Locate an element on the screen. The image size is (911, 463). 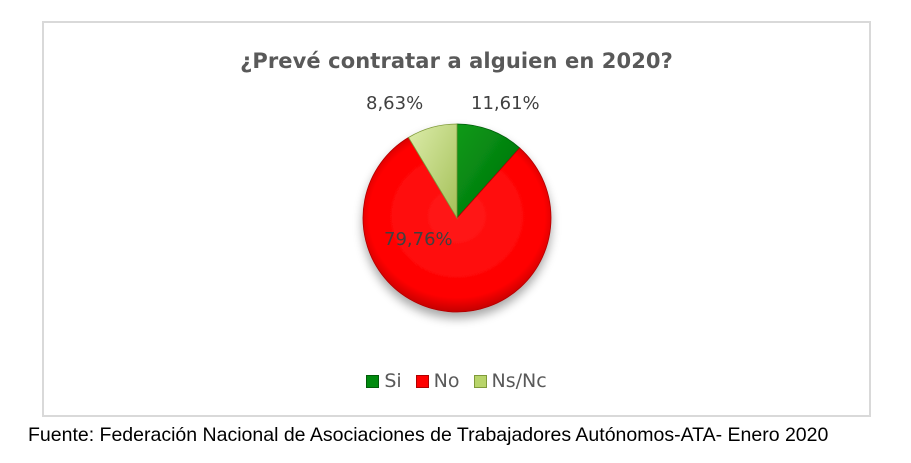
data-label-nsnc: 8,63% is located at coordinates (395, 103).